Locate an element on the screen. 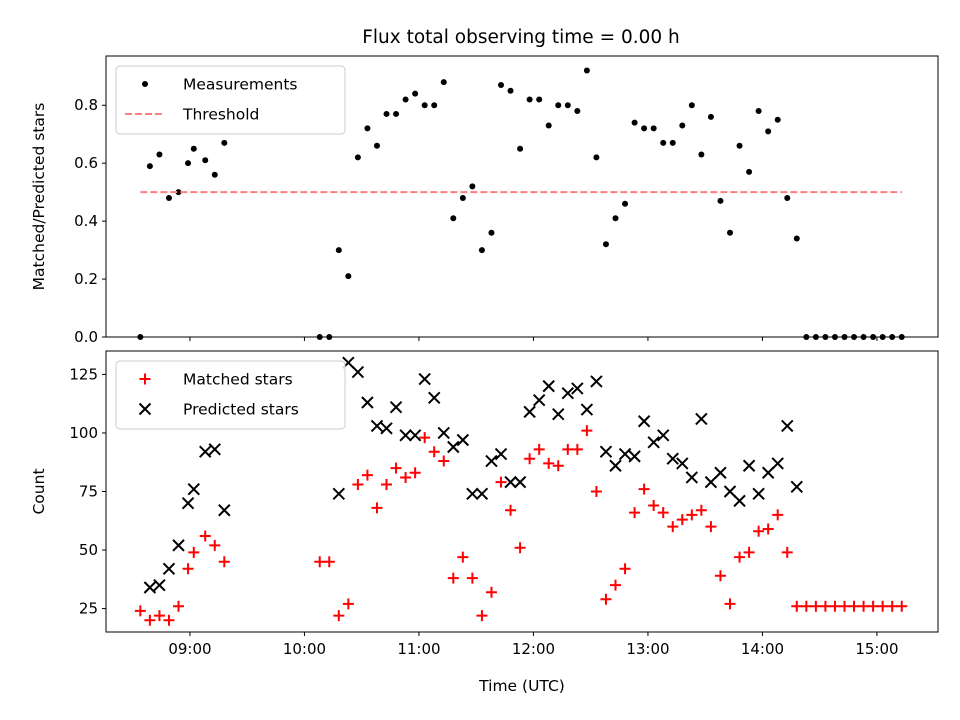  y-axis-label: Matched/Predicted stars is located at coordinates (39, 197).